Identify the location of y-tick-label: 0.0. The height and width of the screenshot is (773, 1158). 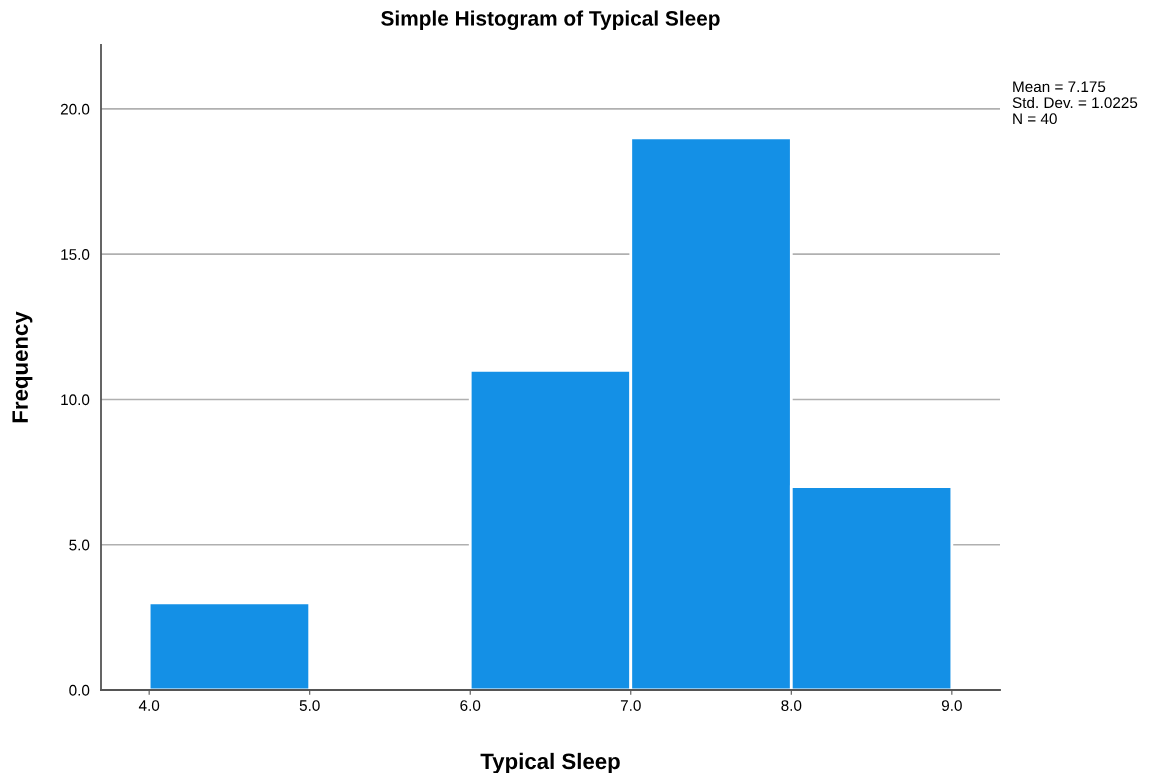
(79, 690).